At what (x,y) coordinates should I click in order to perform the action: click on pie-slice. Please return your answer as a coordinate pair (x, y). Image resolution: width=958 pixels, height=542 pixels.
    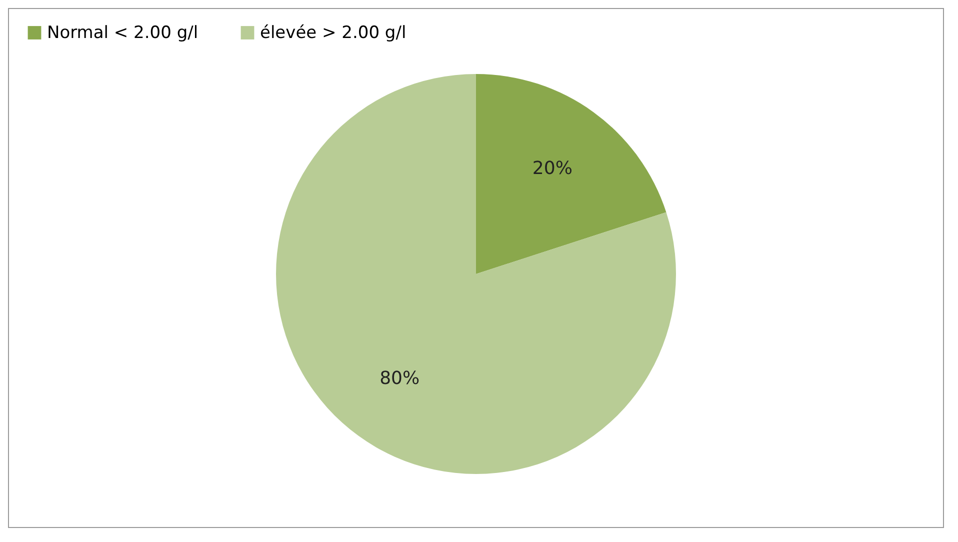
    Looking at the image, I should click on (571, 174).